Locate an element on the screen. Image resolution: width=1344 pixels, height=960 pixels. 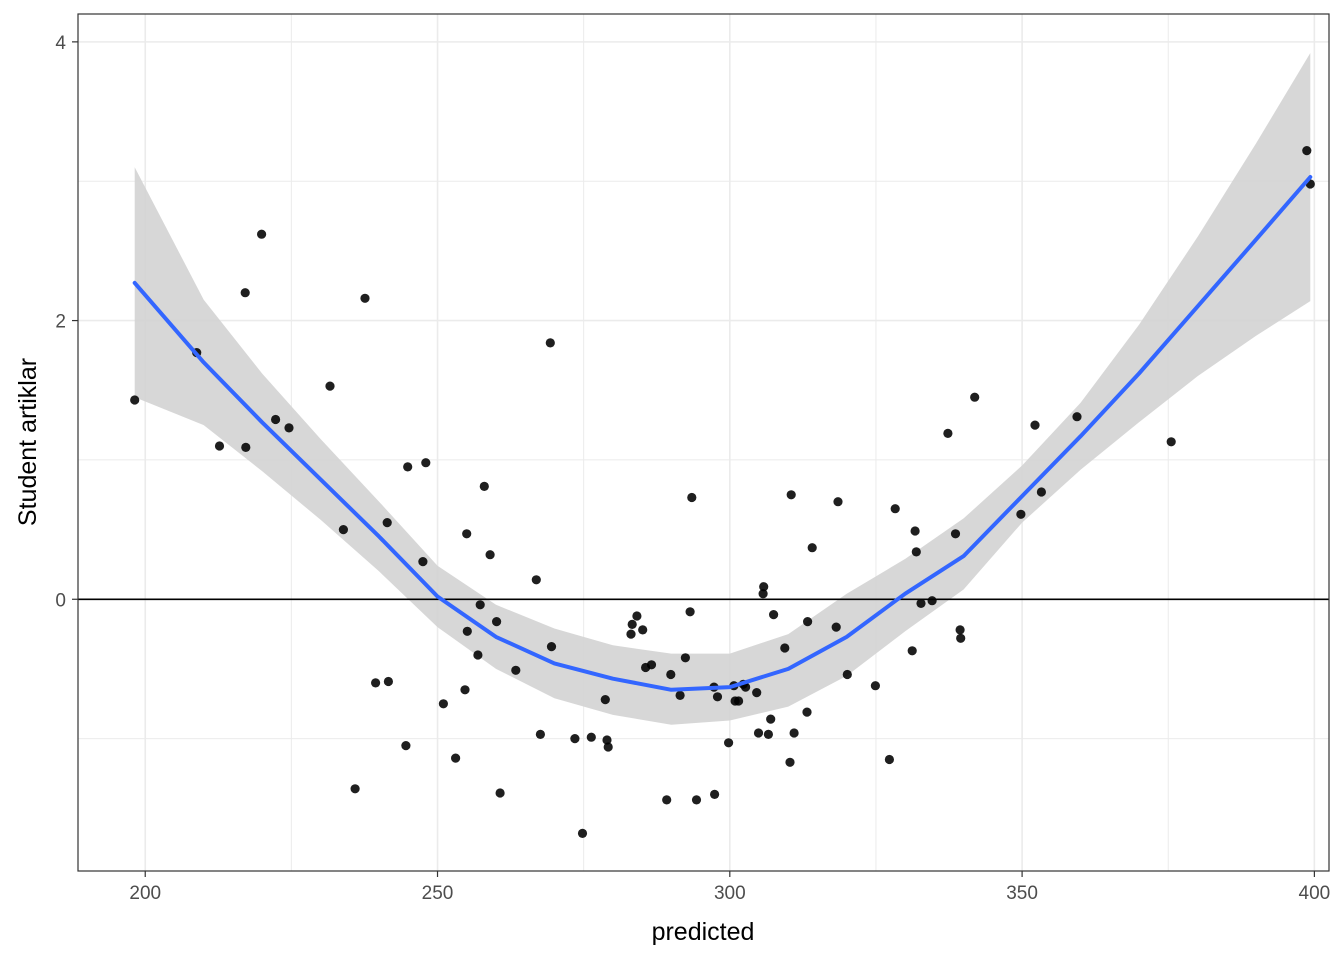
x-tick-label: 300 is located at coordinates (730, 893).